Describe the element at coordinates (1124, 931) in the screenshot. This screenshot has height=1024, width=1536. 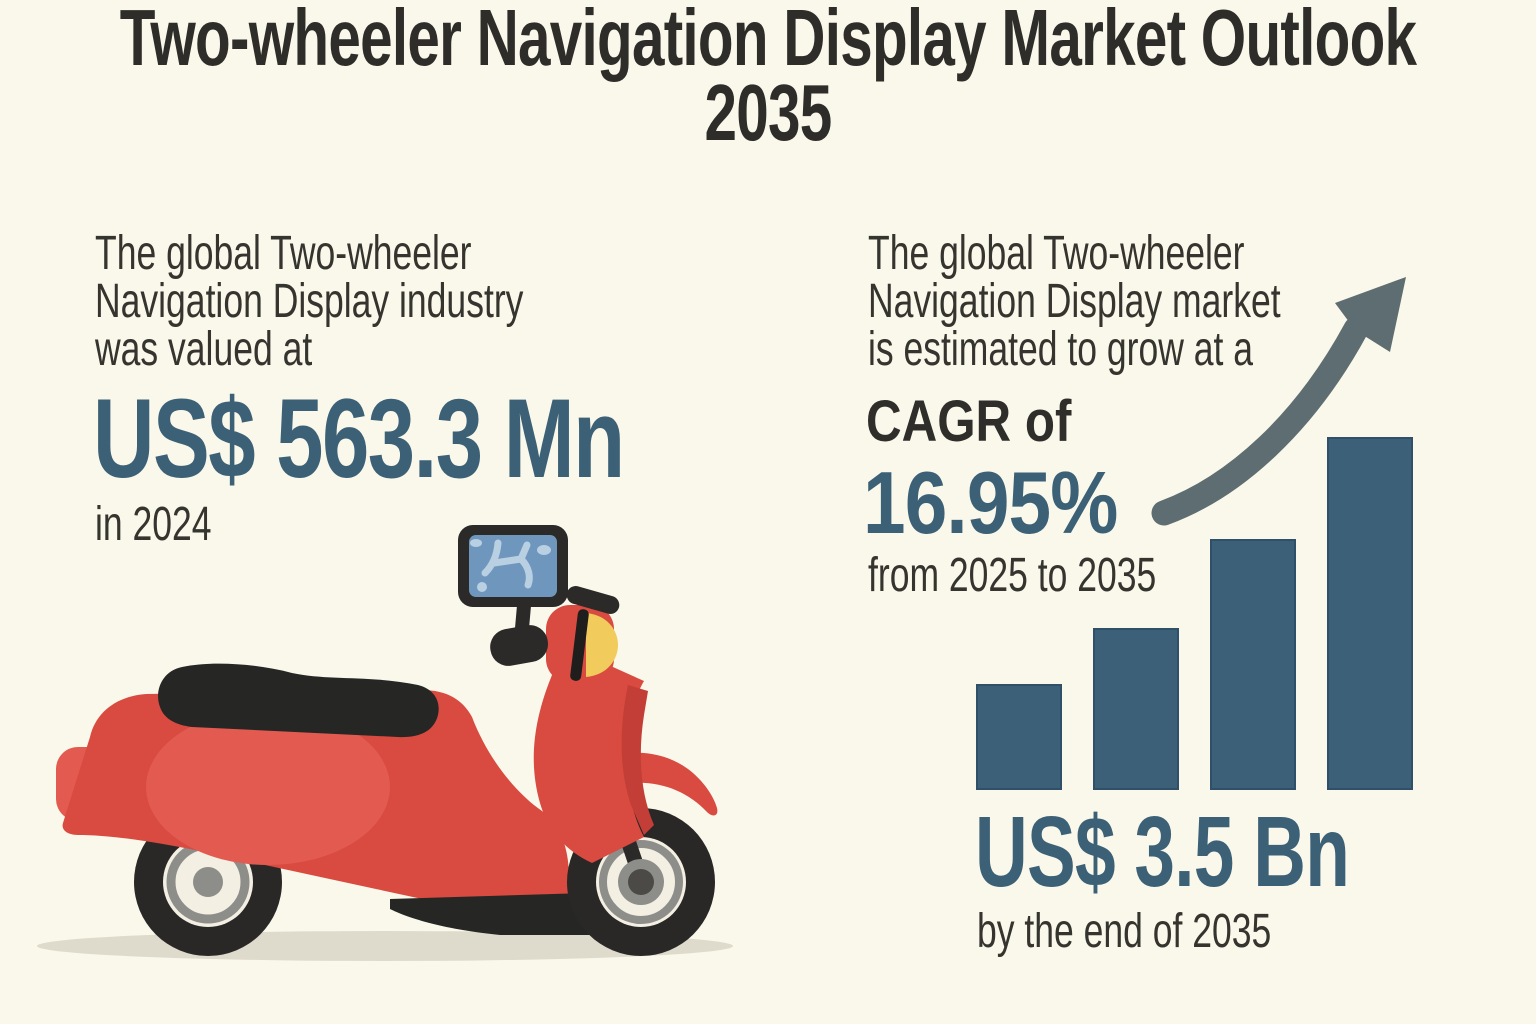
I see `projection-period: by the end of 2035` at that location.